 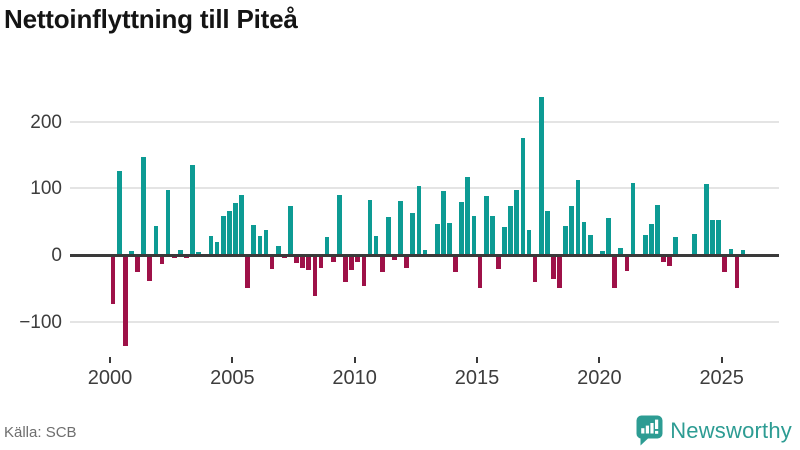 I want to click on y-axis-label: 0, so click(x=56, y=255).